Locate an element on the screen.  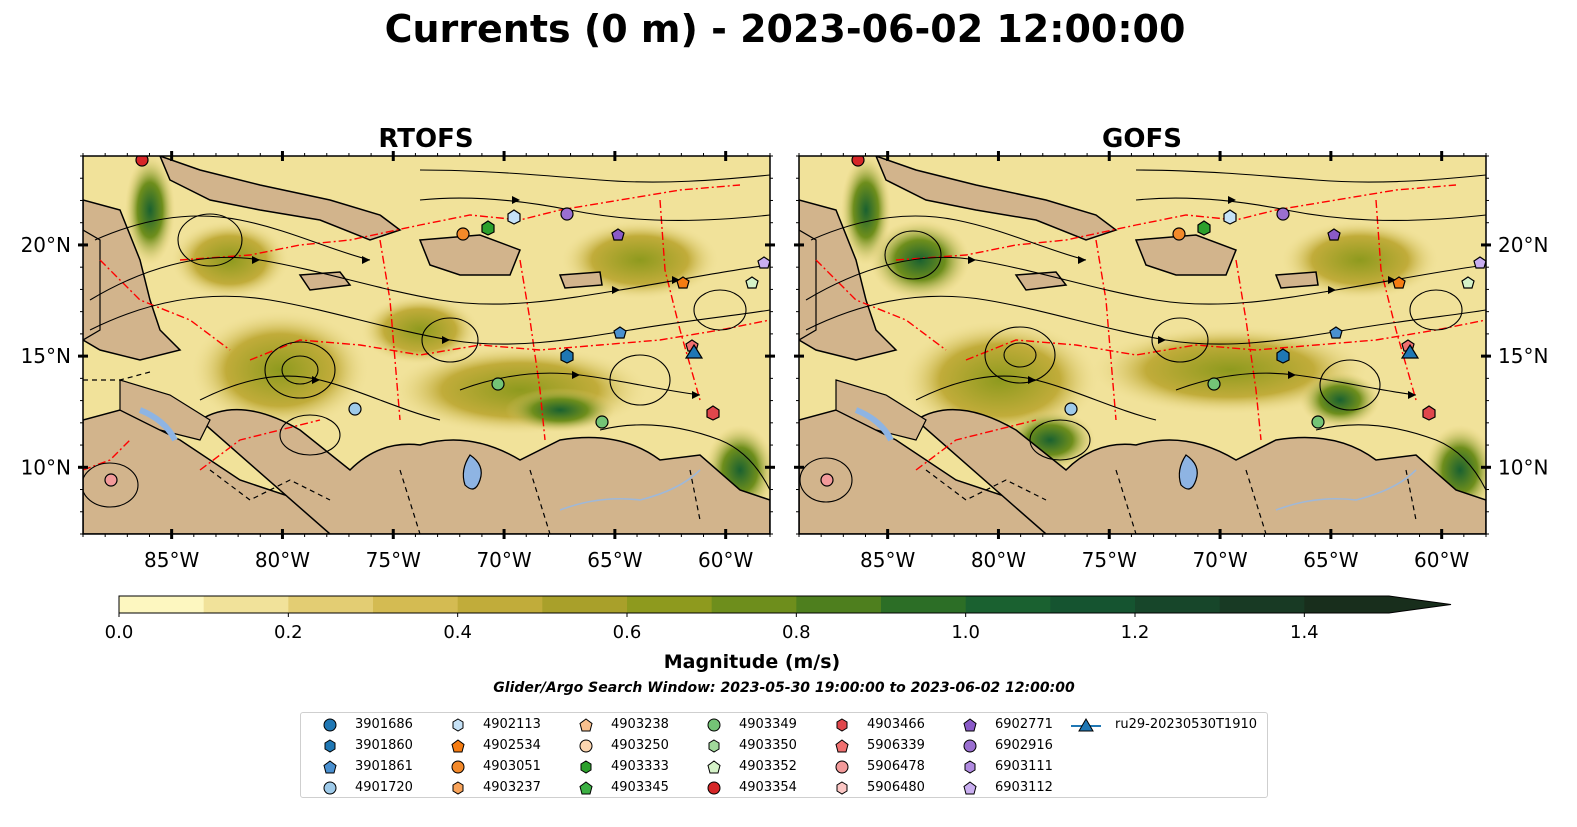
legend-label: 4903349 is located at coordinates (768, 724).